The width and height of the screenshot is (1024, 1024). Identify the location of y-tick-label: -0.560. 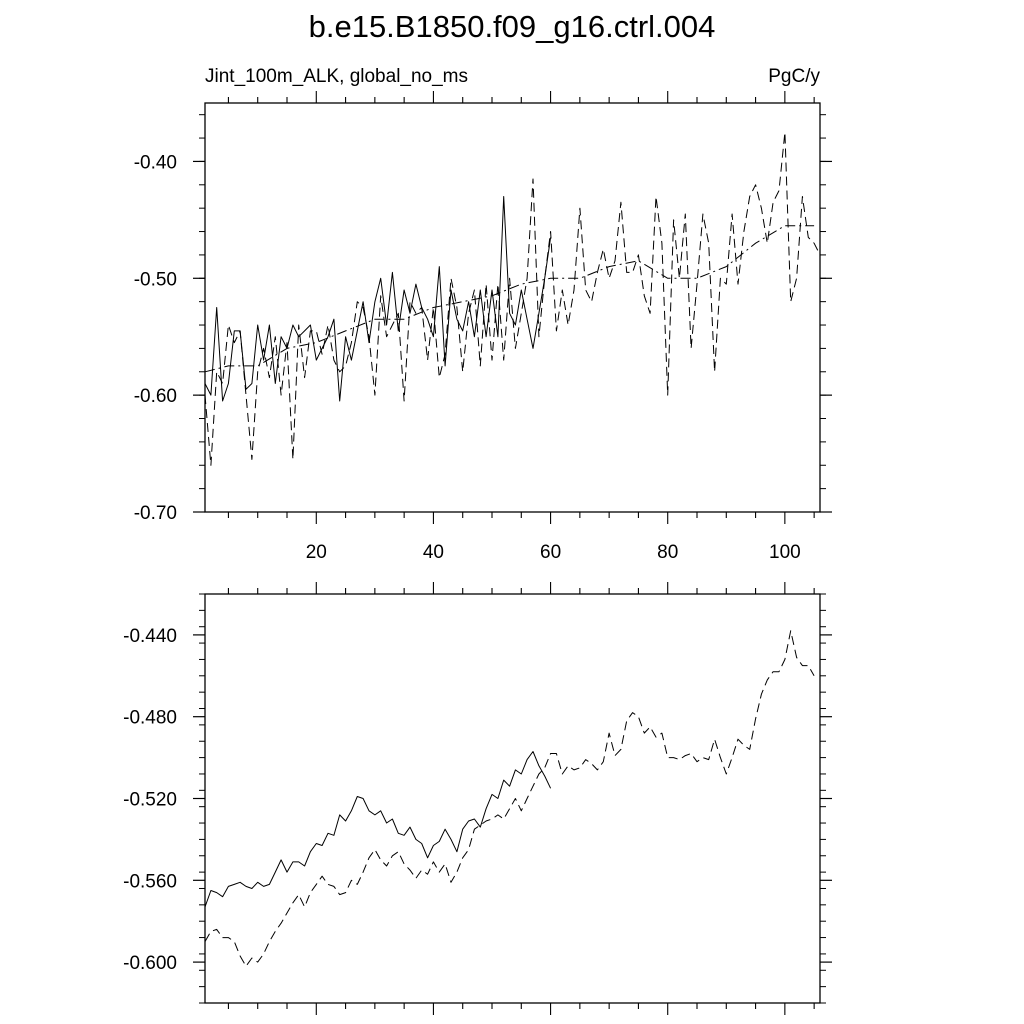
(150, 881).